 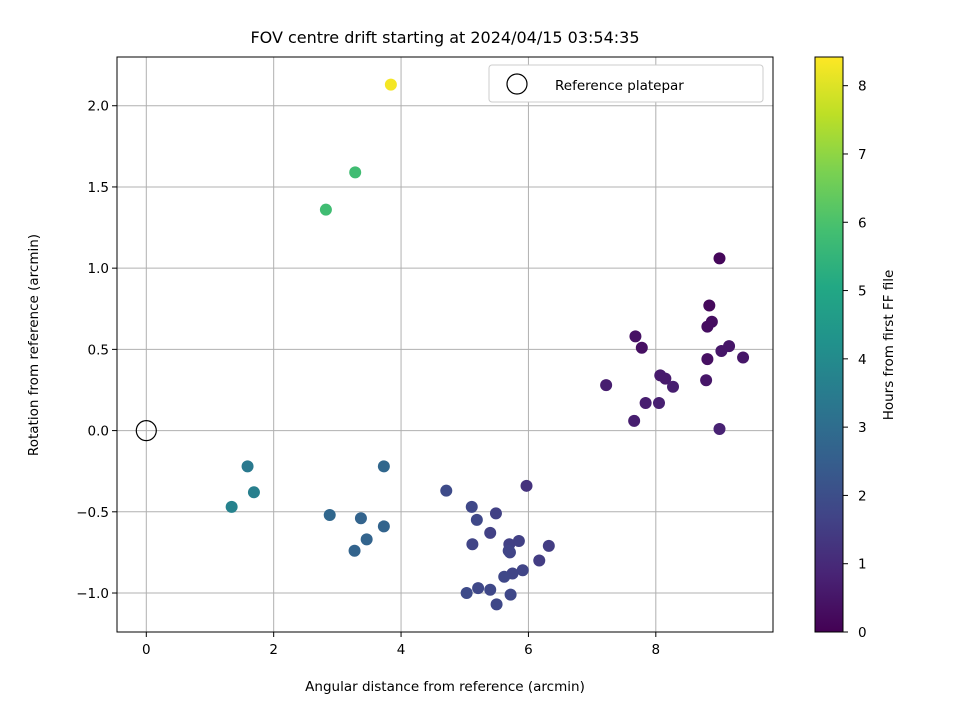 I want to click on x-axis-label: Angular distance from reference (arcmin), so click(x=445, y=687).